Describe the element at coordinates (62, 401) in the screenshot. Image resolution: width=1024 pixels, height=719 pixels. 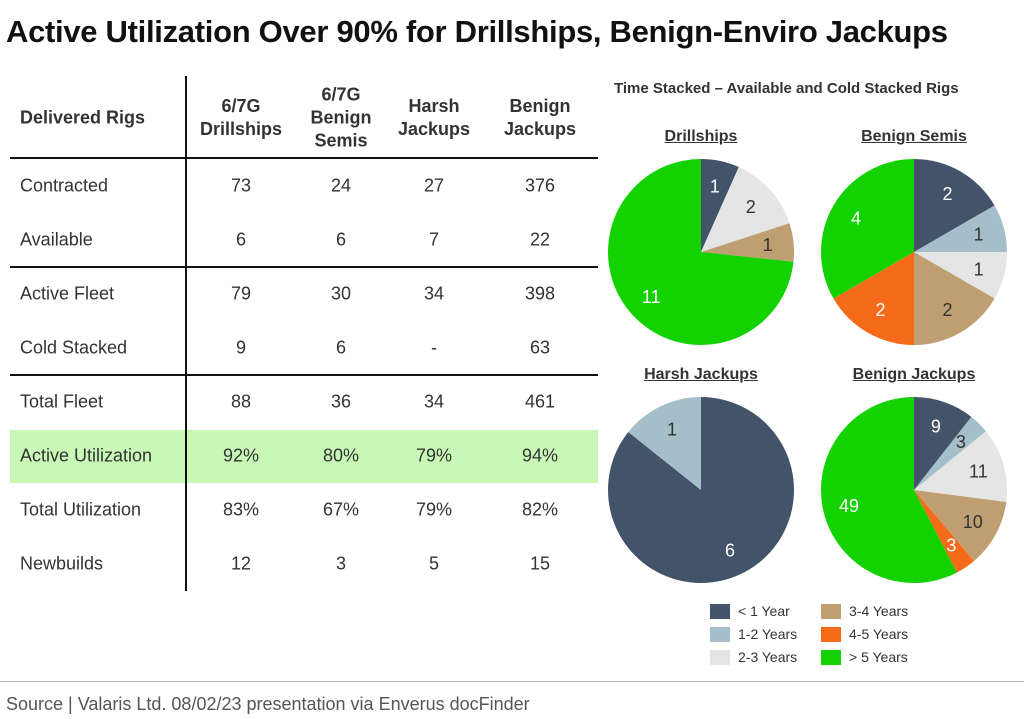
I see `row-label: Total Fleet` at that location.